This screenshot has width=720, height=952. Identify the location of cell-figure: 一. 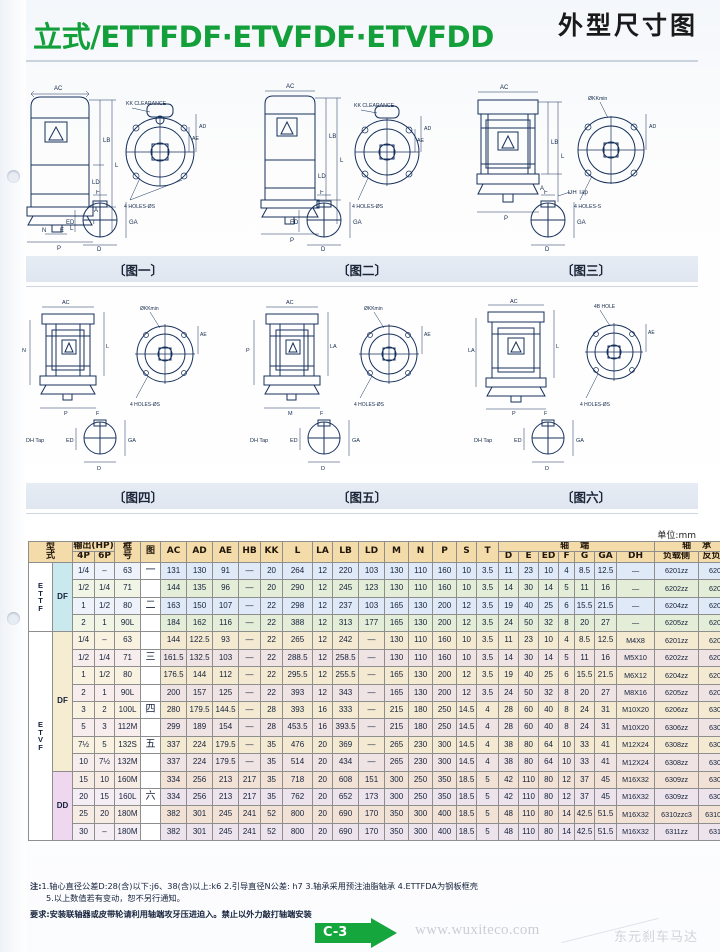
(151, 571).